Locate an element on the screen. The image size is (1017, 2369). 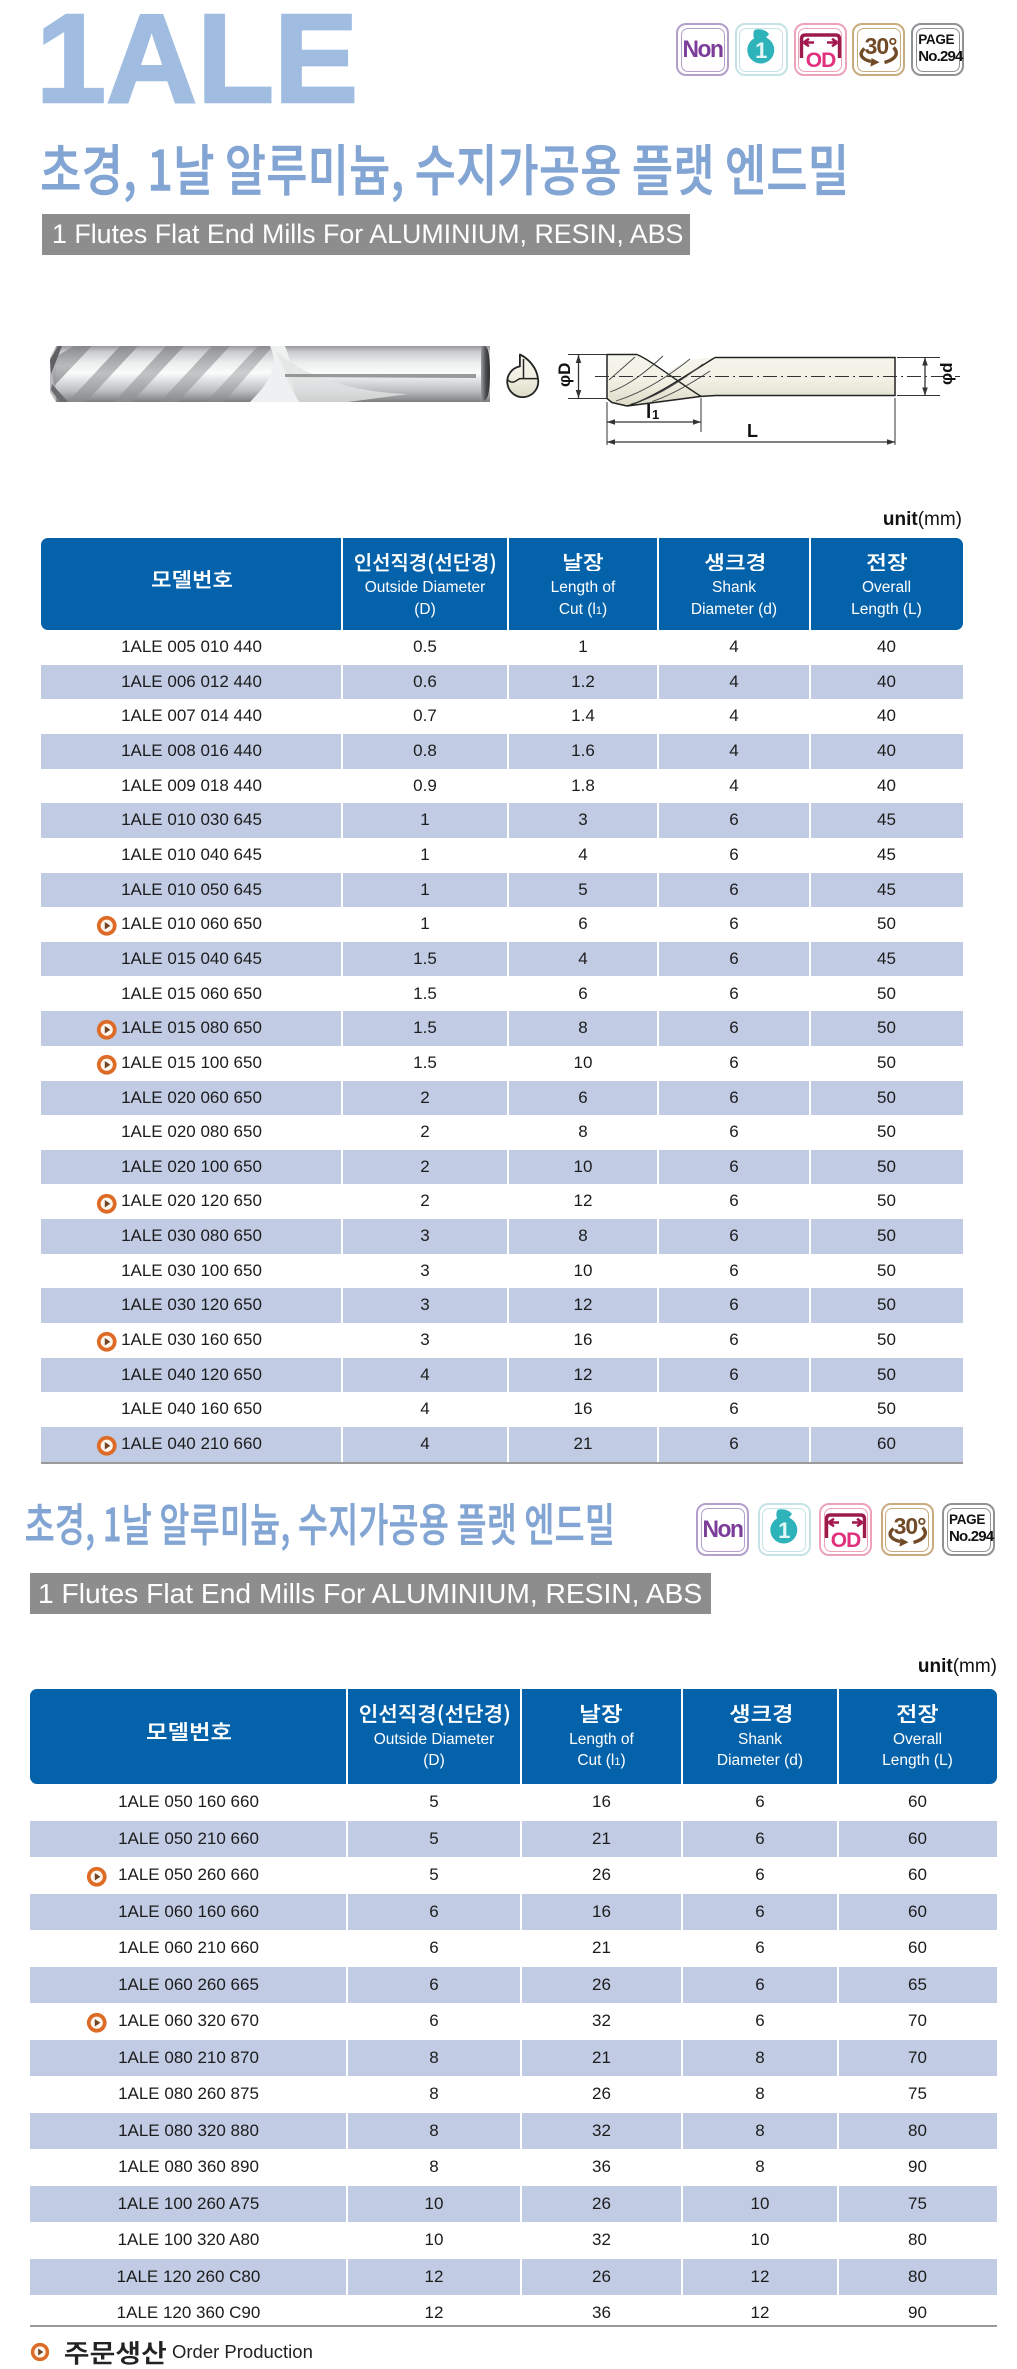
svg-text: φD is located at coordinates (564, 375).